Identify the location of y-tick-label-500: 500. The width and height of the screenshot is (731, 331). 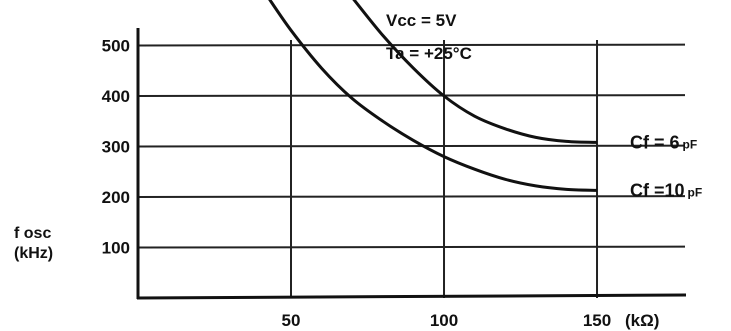
(116, 45).